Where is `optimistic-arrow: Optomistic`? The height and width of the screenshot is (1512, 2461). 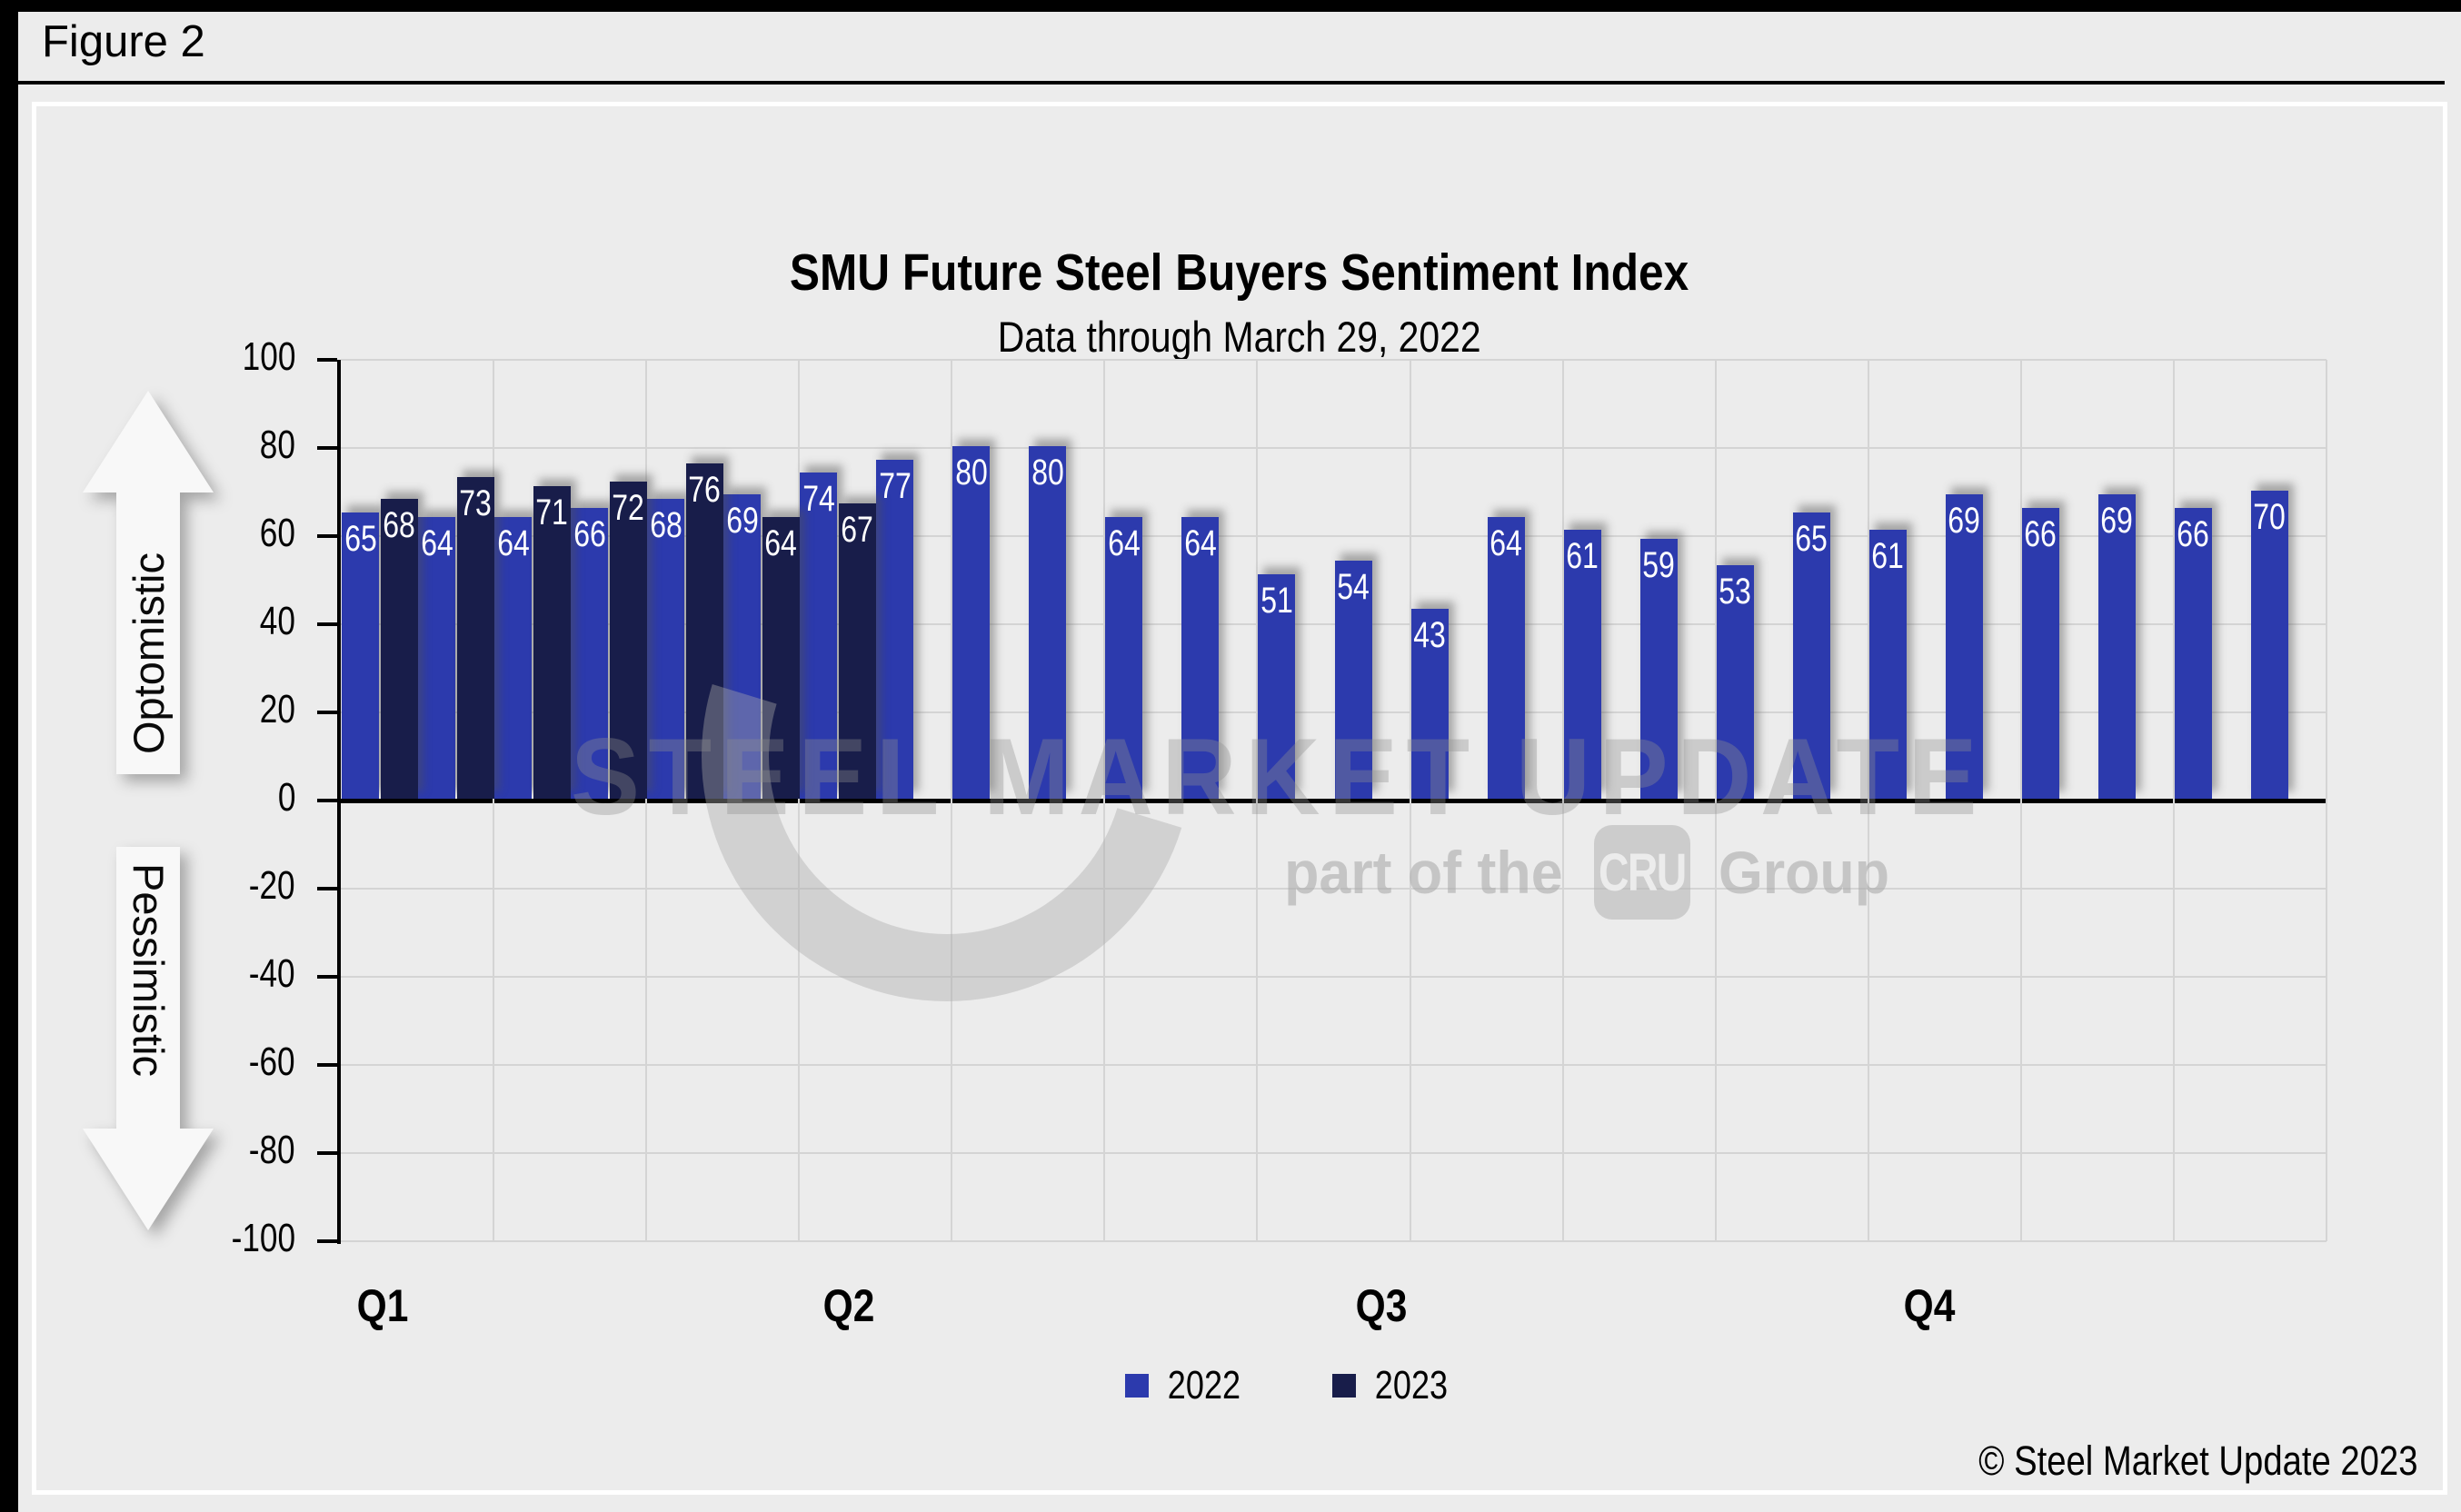 optimistic-arrow: Optomistic is located at coordinates (148, 582).